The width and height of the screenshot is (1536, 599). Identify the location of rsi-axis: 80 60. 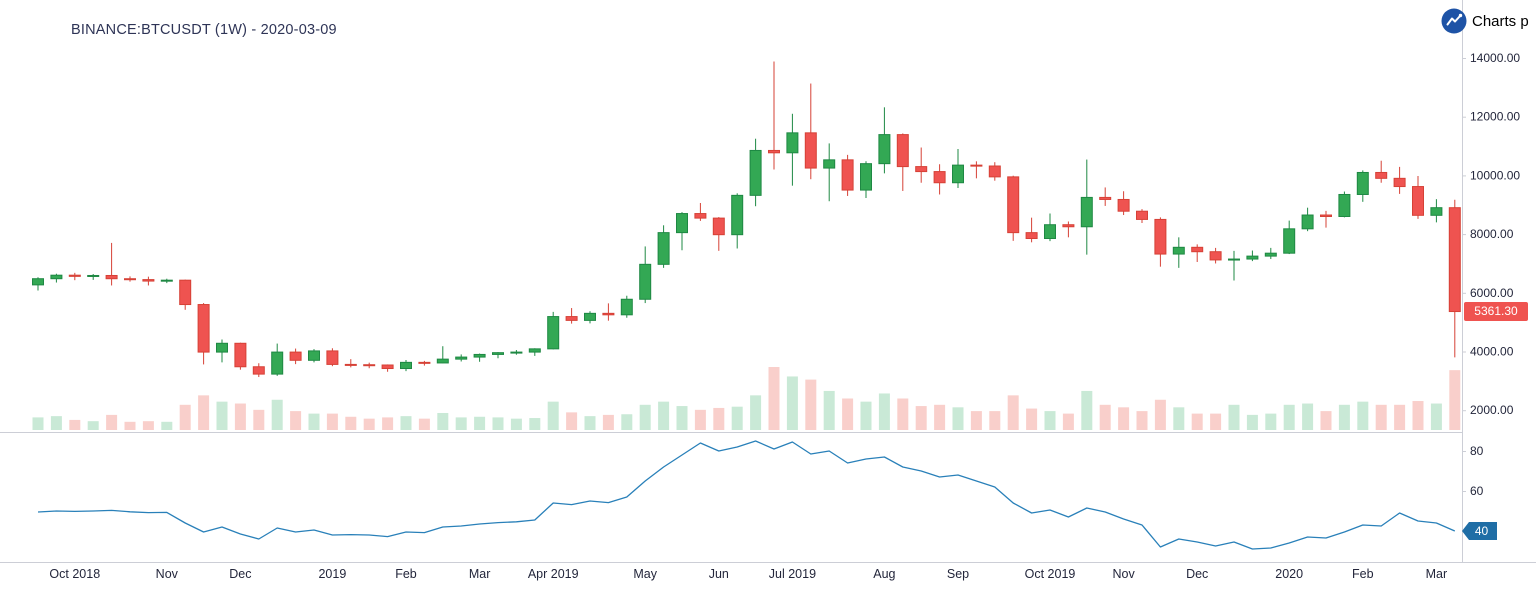
(1473, 471).